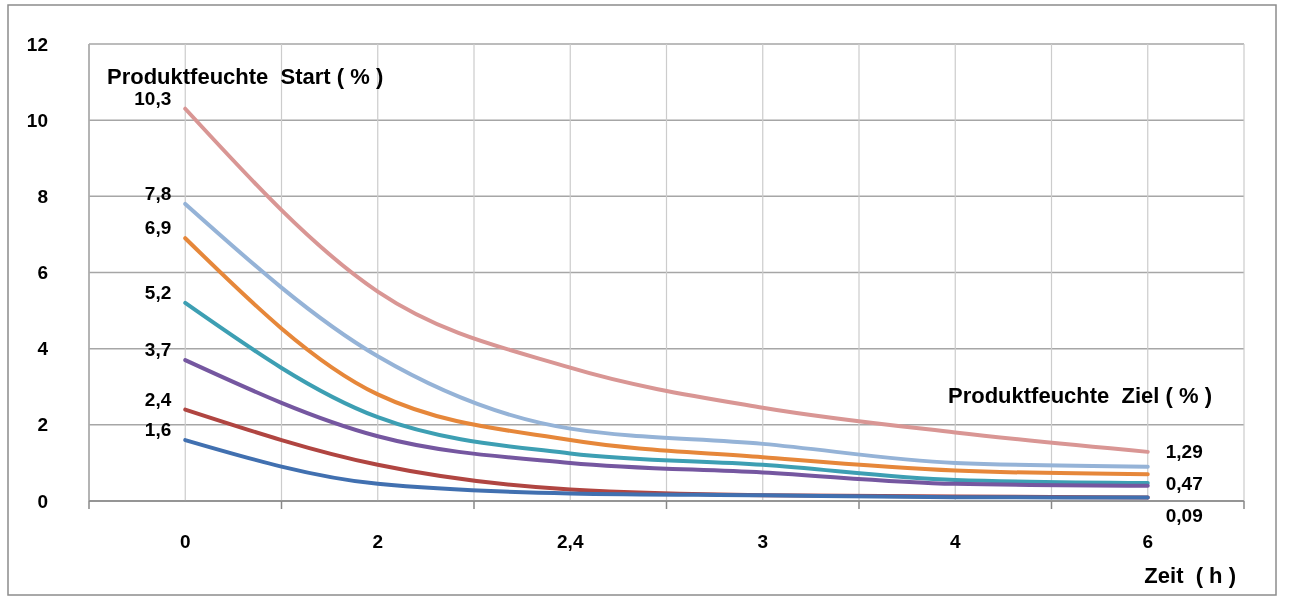  Describe the element at coordinates (158, 399) in the screenshot. I see `data-label: 2,4` at that location.